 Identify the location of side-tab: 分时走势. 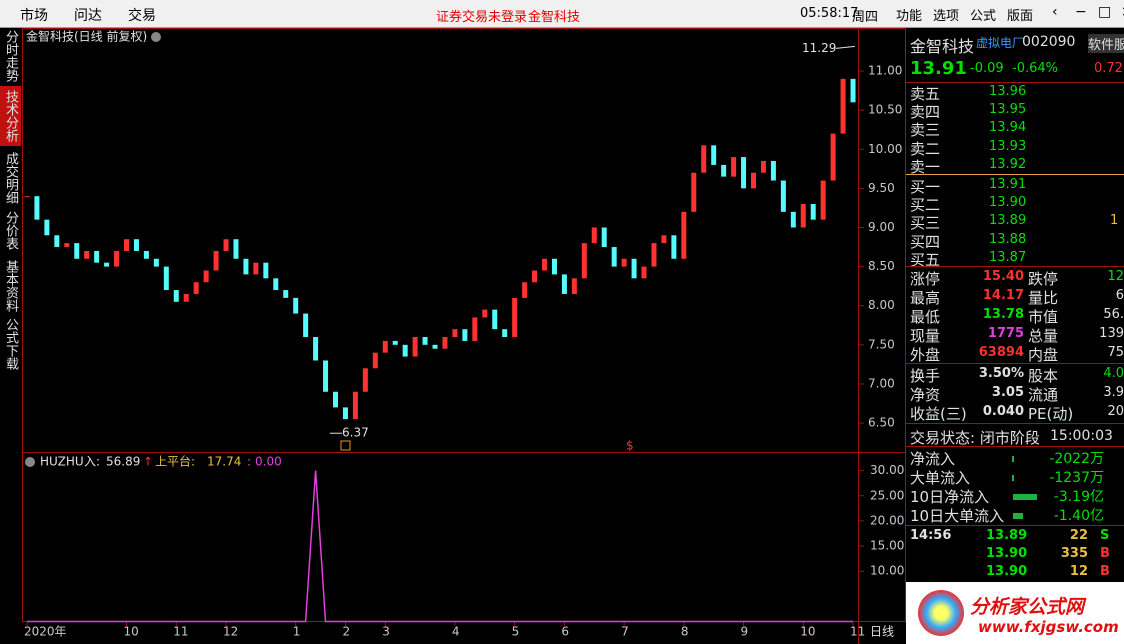
(10, 56).